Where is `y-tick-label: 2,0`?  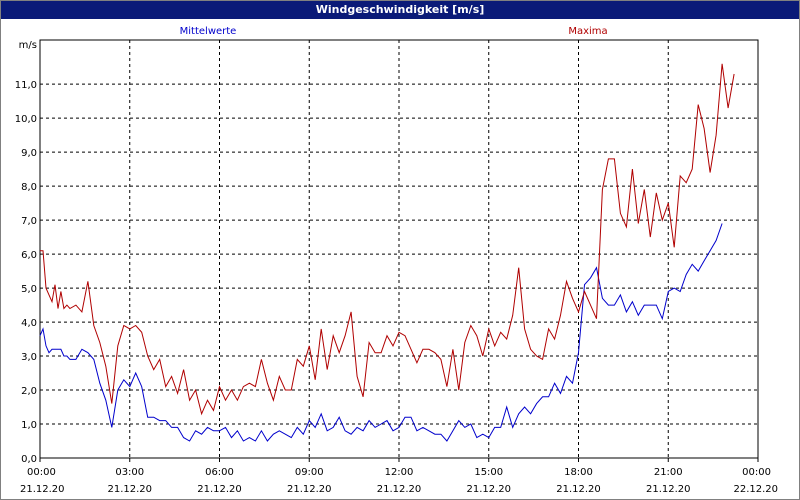
y-tick-label: 2,0 is located at coordinates (29, 391).